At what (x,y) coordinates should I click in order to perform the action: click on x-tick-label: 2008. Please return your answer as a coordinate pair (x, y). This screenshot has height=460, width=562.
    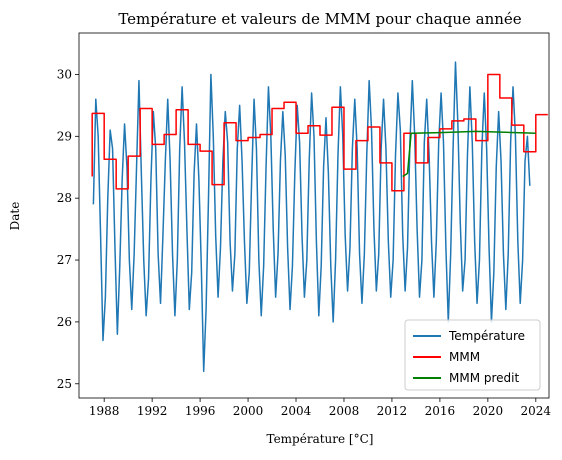
    Looking at the image, I should click on (344, 411).